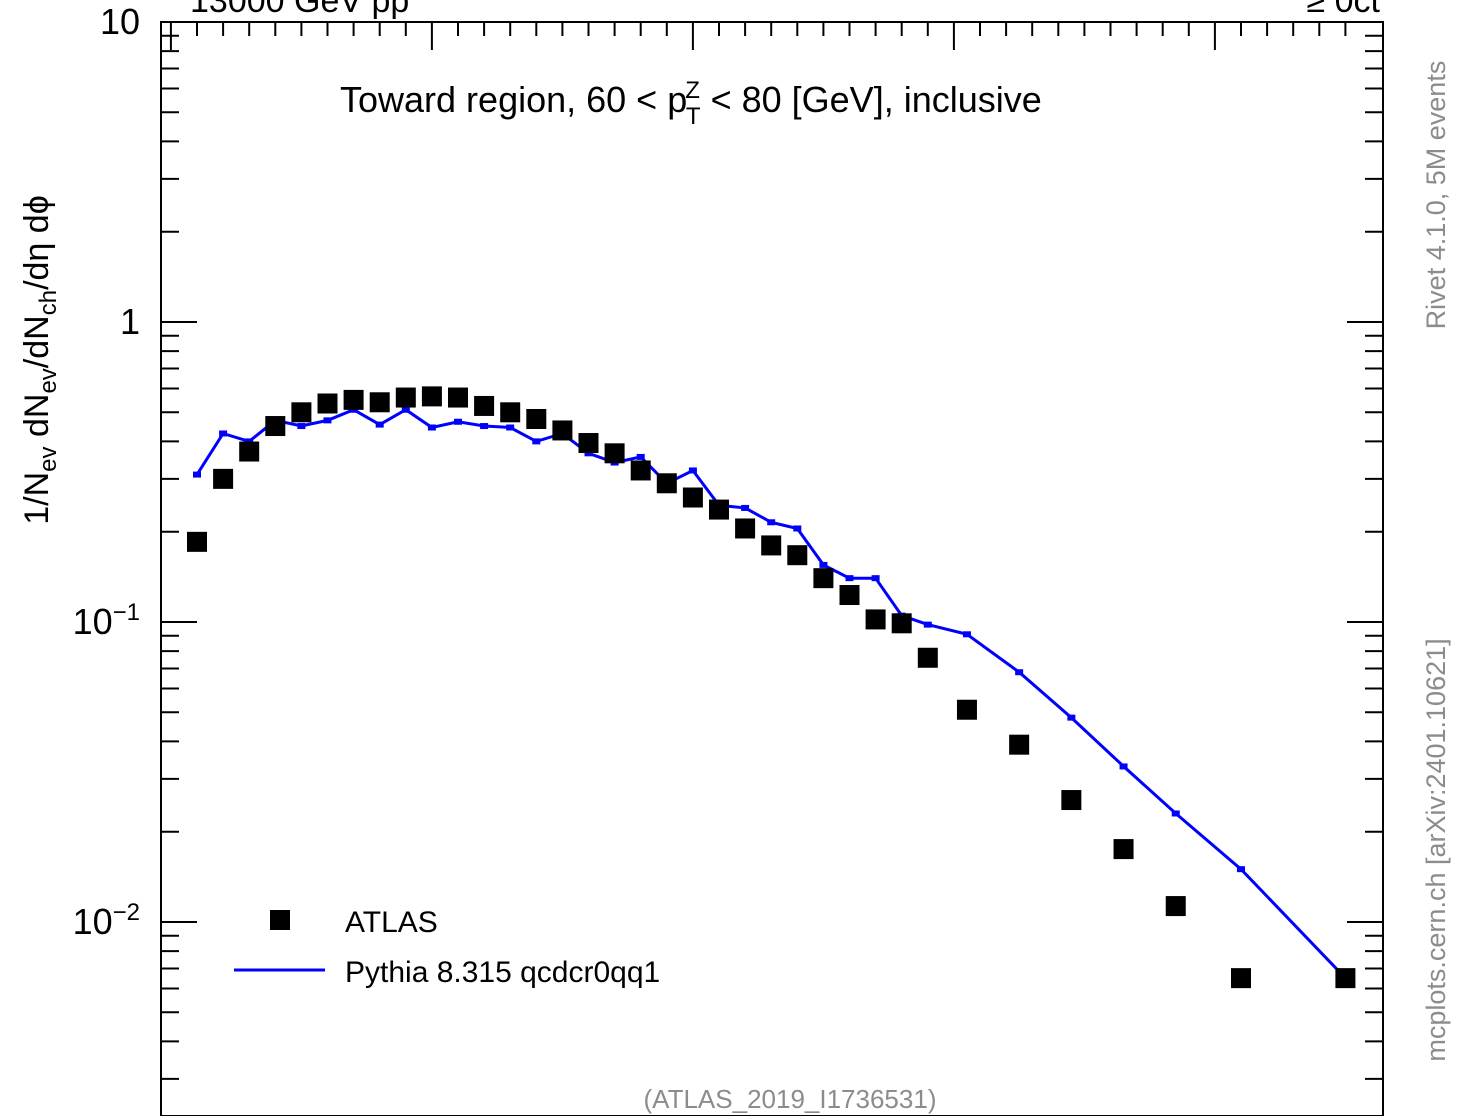  What do you see at coordinates (40, 360) in the screenshot?
I see `y-axis-label: 1/Nev dNev/dNch/dη dϕ` at bounding box center [40, 360].